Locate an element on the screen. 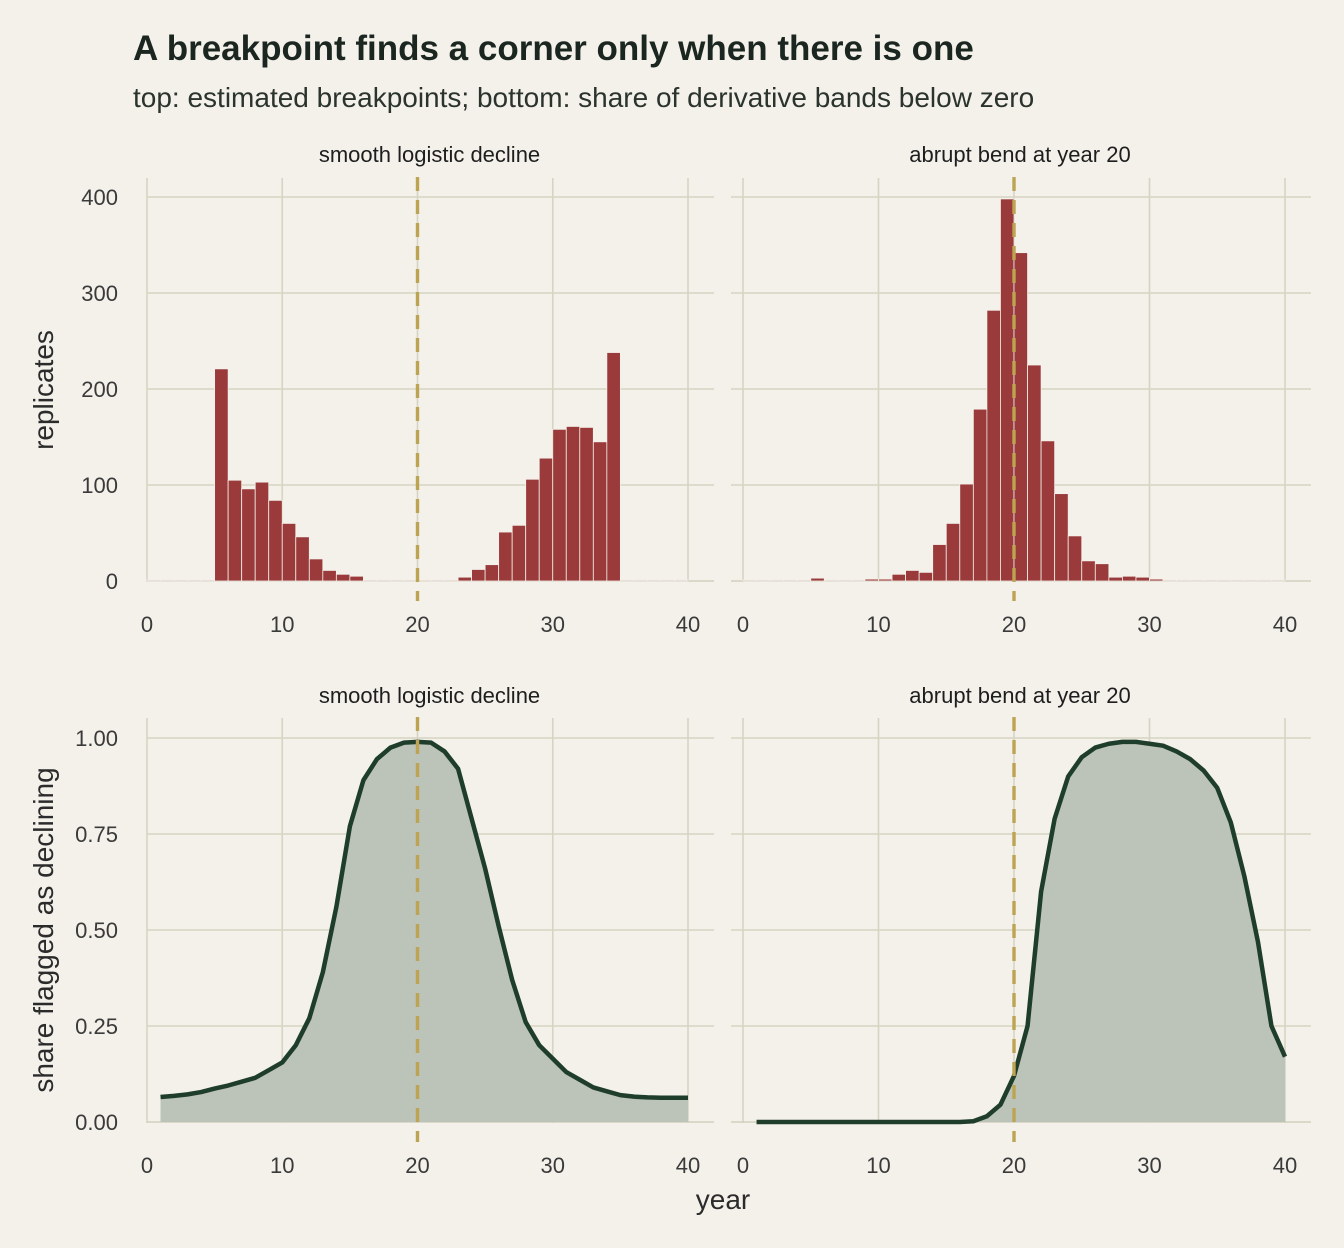 This screenshot has width=1344, height=1248. series-line is located at coordinates (1022, 932).